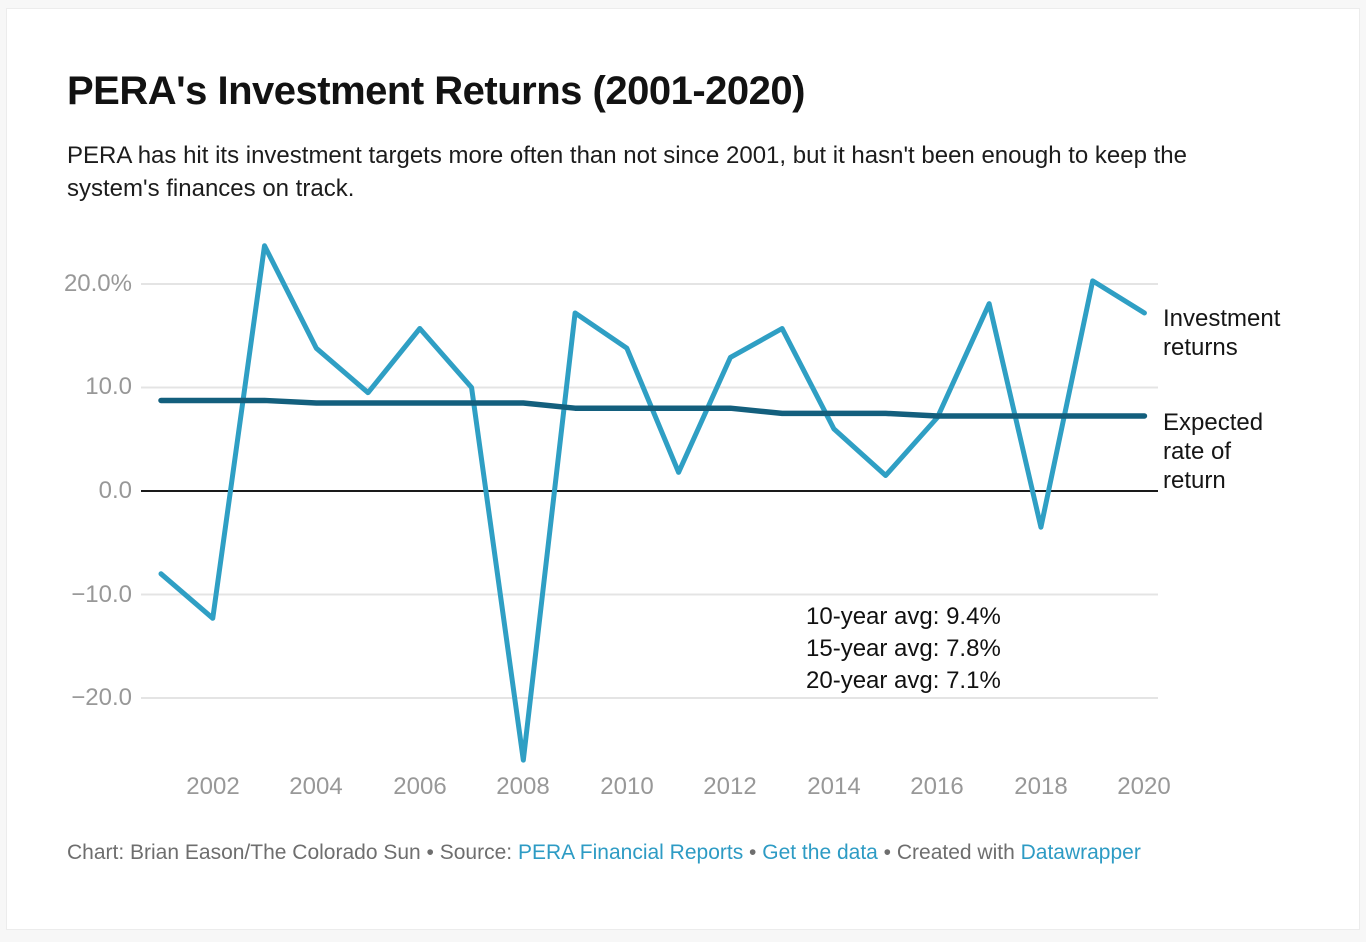 The height and width of the screenshot is (942, 1366). Describe the element at coordinates (903, 616) in the screenshot. I see `annotation-10yr-avg: 10-year avg: 9.4%` at that location.